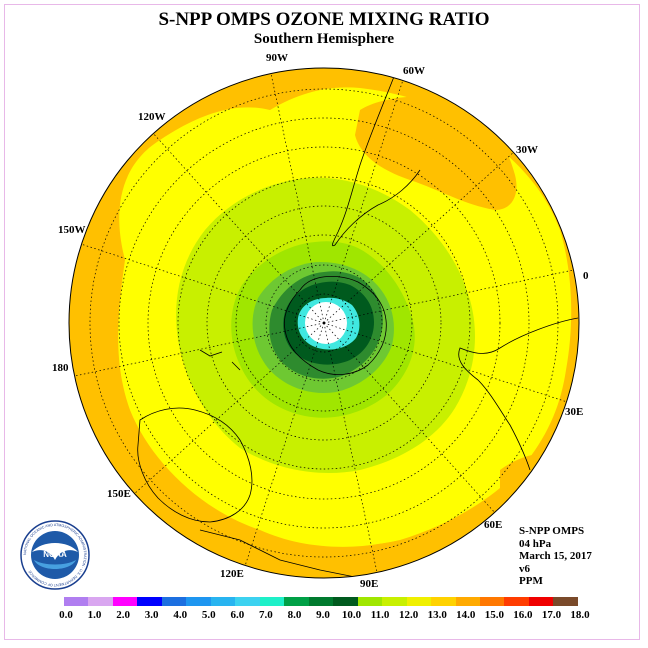 This screenshot has width=648, height=648. What do you see at coordinates (237, 615) in the screenshot?
I see `colorbar-tick-label: 6.0` at bounding box center [237, 615].